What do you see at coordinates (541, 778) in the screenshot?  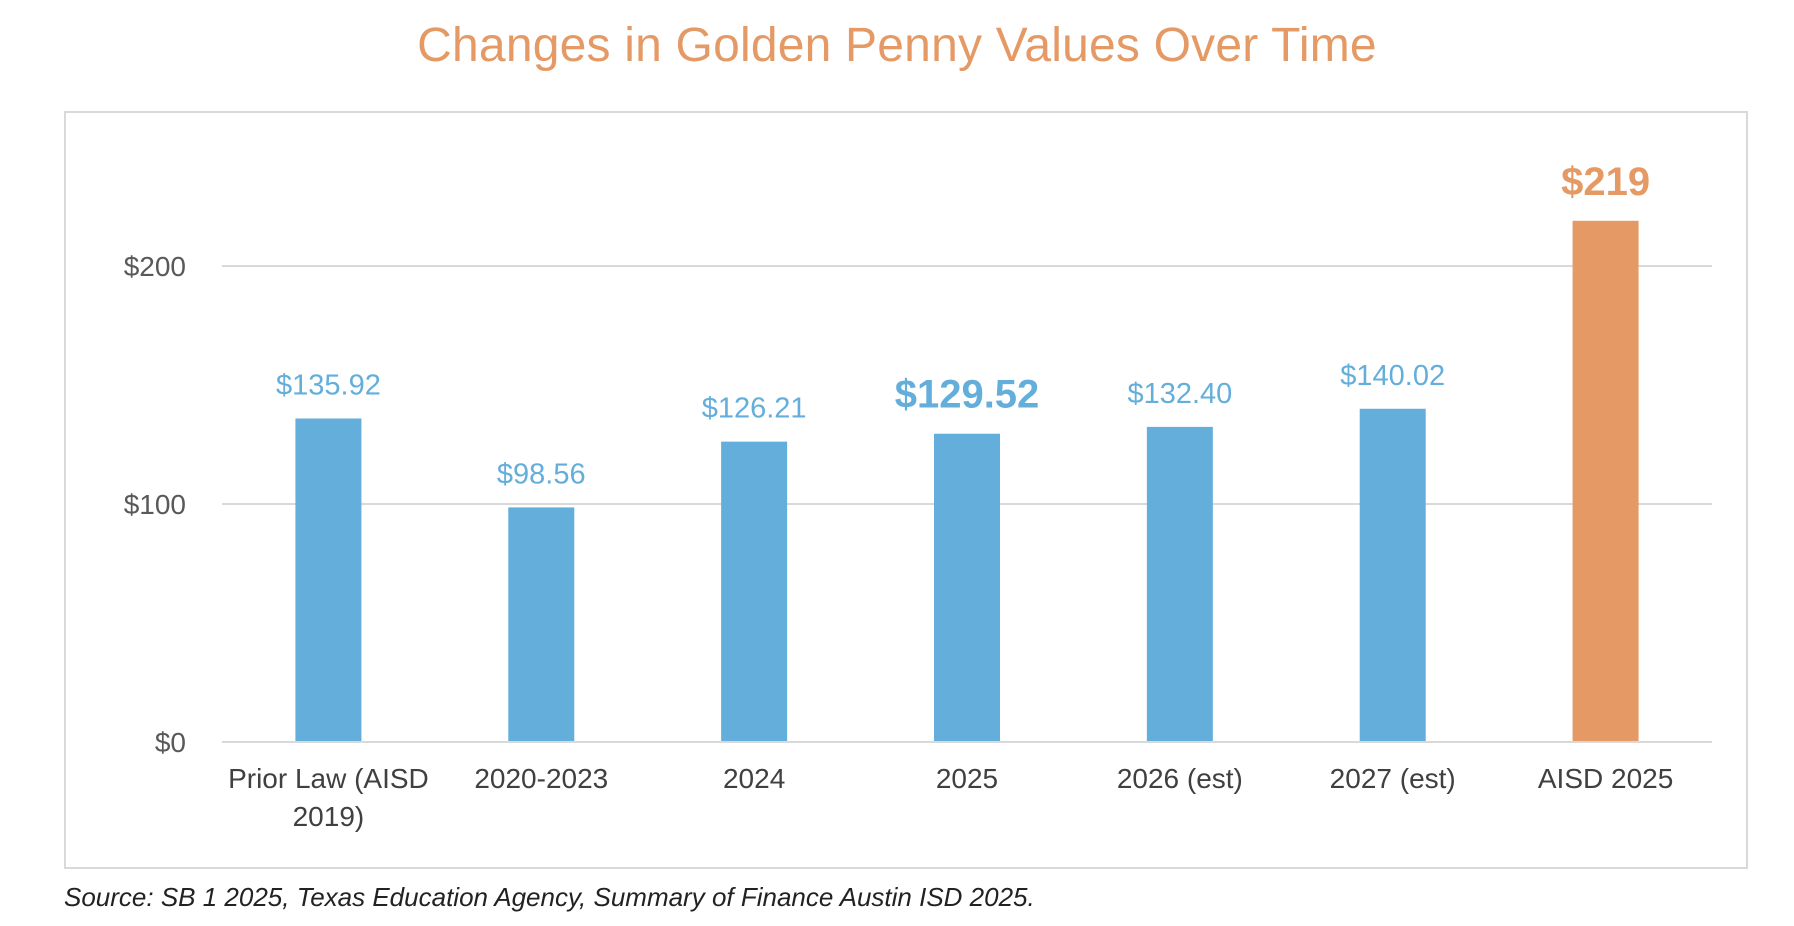 I see `x-tick-label: 2020-2023` at bounding box center [541, 778].